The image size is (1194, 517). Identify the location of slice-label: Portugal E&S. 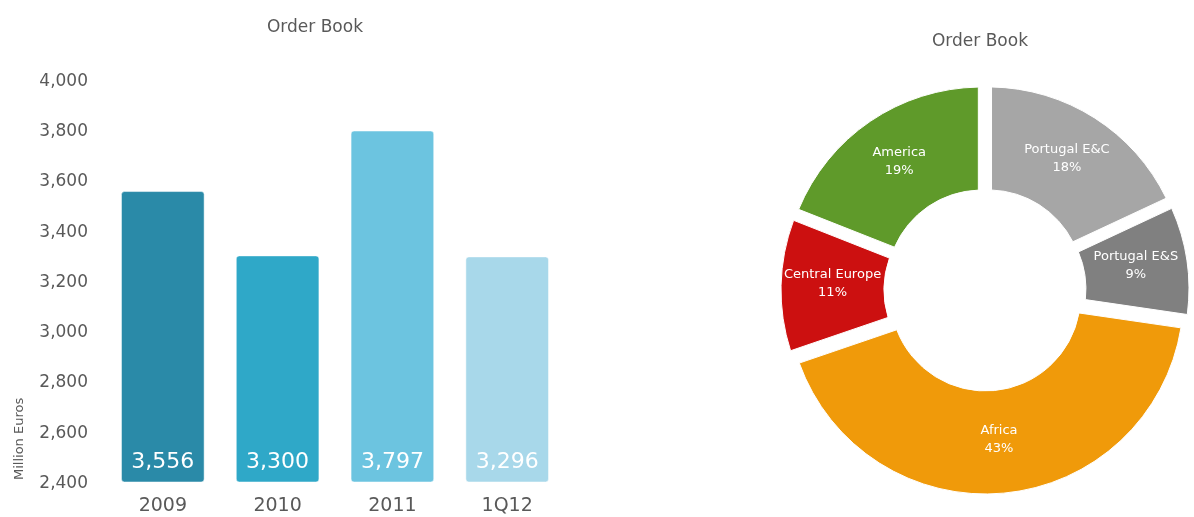
(1136, 255).